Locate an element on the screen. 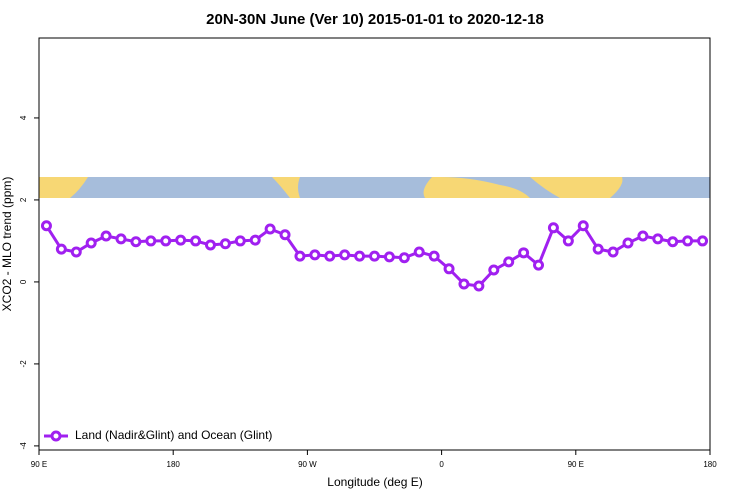 The height and width of the screenshot is (500, 750). x-axis-label: Longitude (deg E) is located at coordinates (374, 482).